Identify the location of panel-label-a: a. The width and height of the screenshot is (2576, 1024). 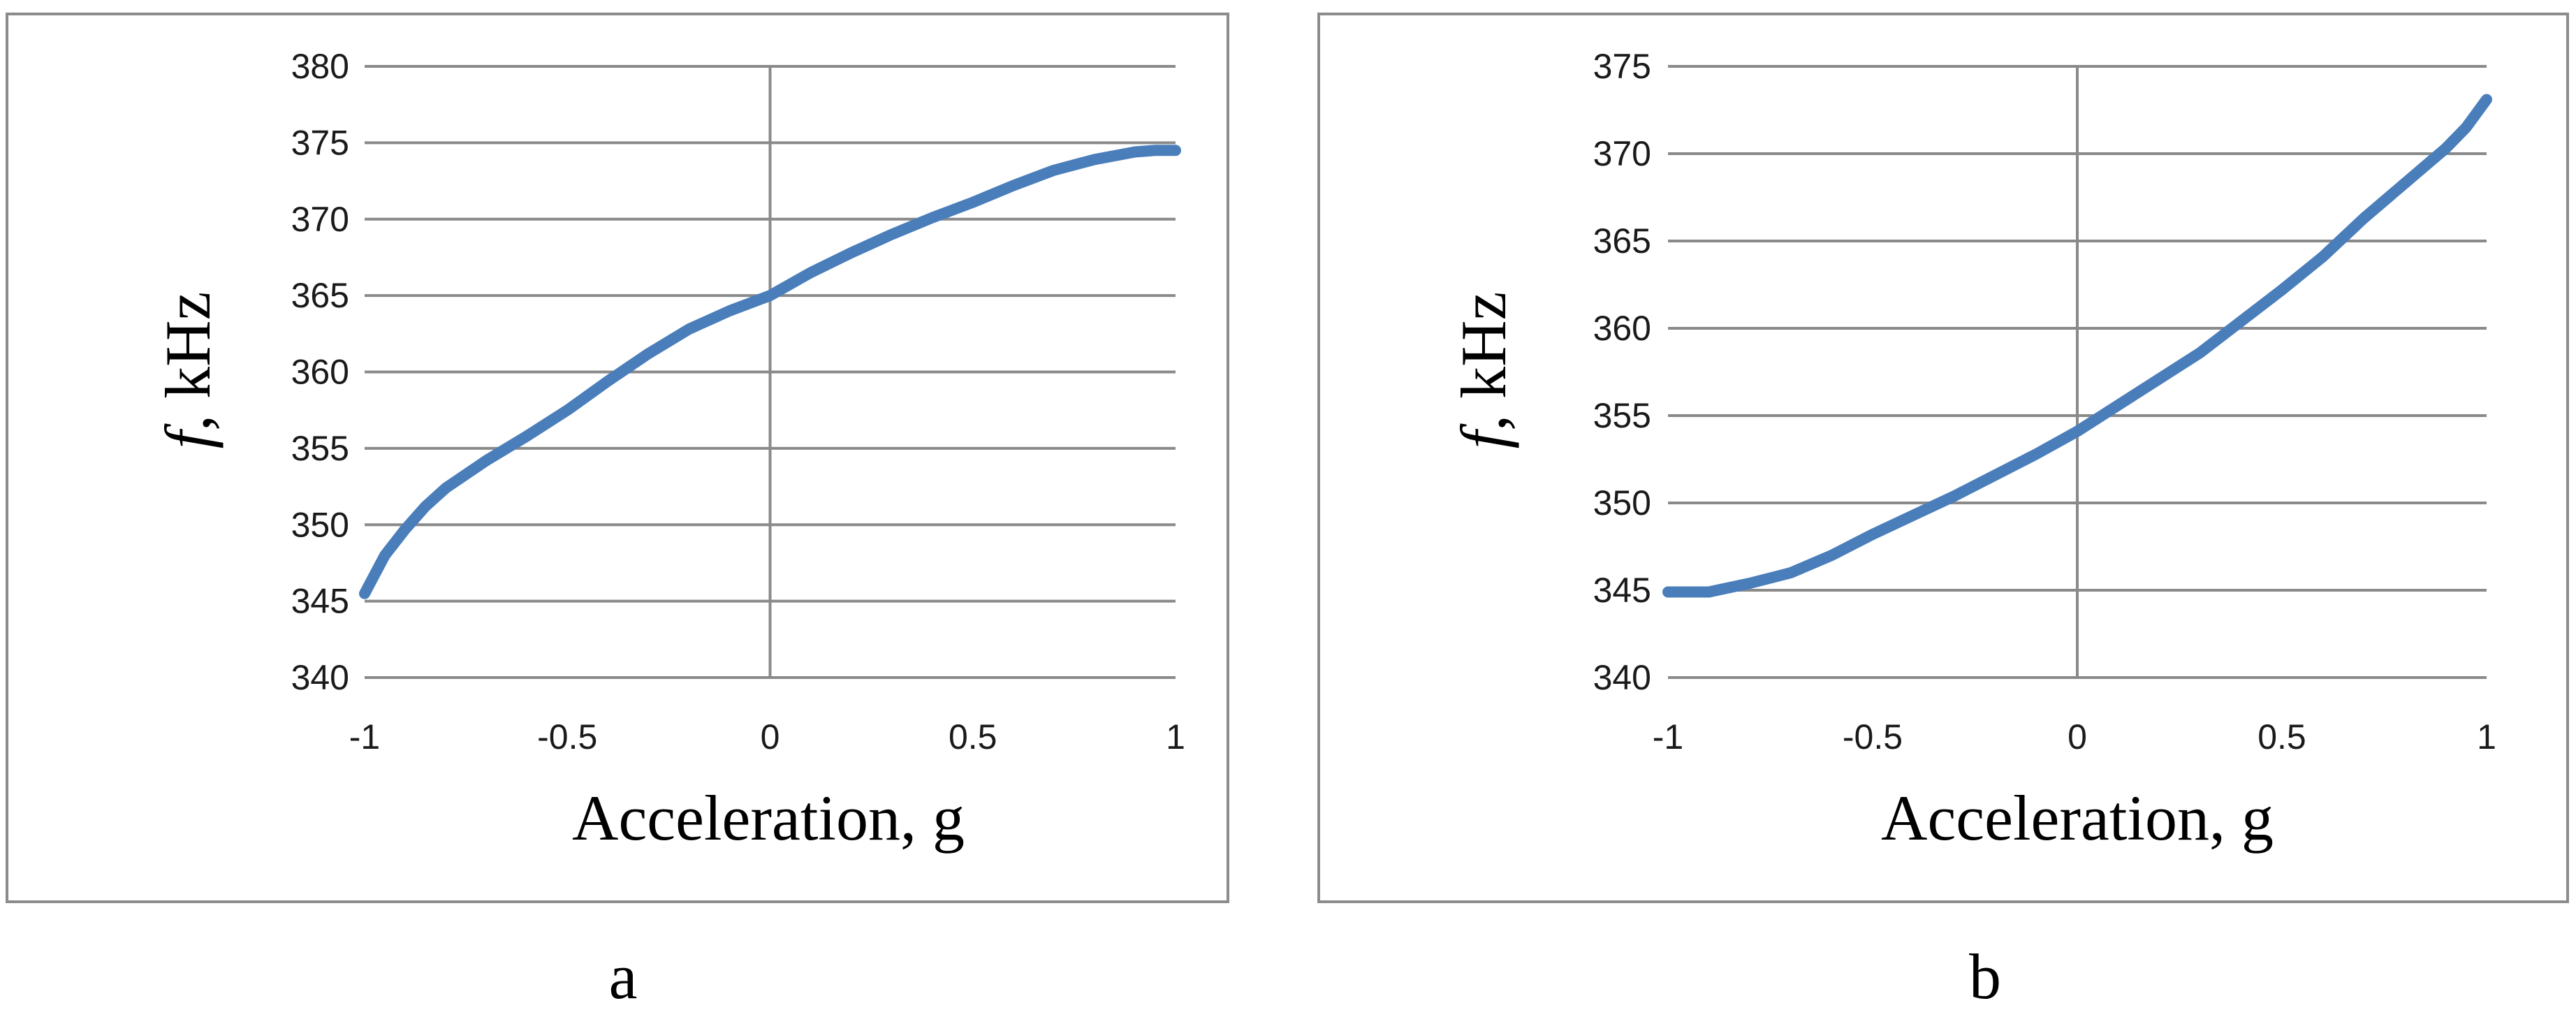
(623, 976).